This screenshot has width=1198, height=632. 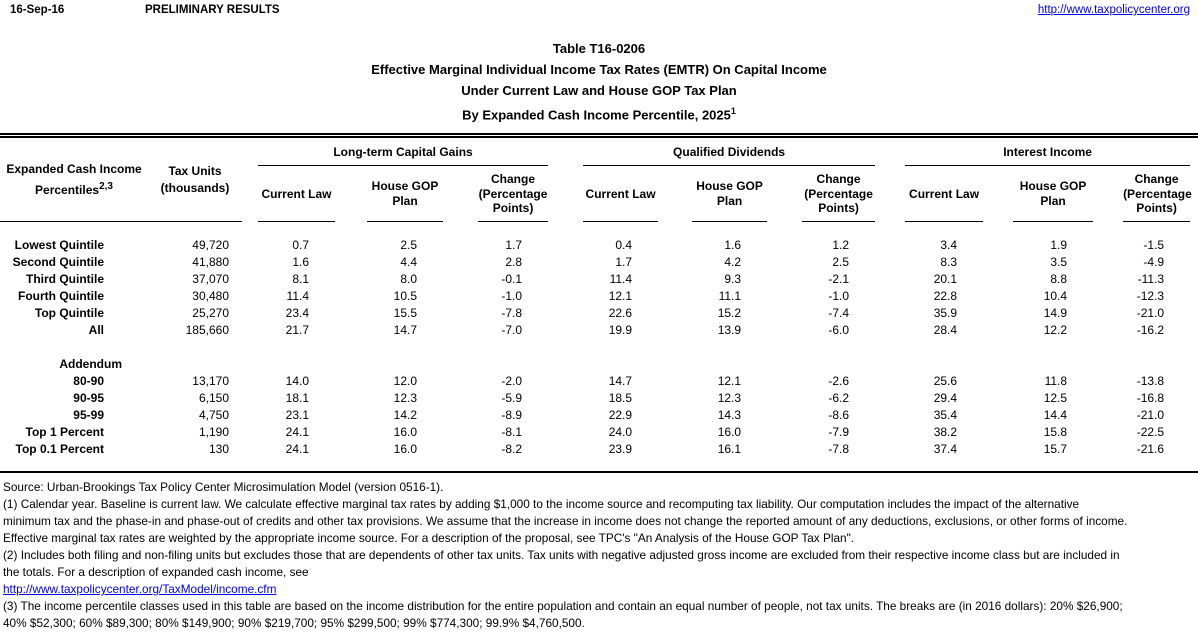 What do you see at coordinates (297, 381) in the screenshot?
I see `cell-value: 14.0` at bounding box center [297, 381].